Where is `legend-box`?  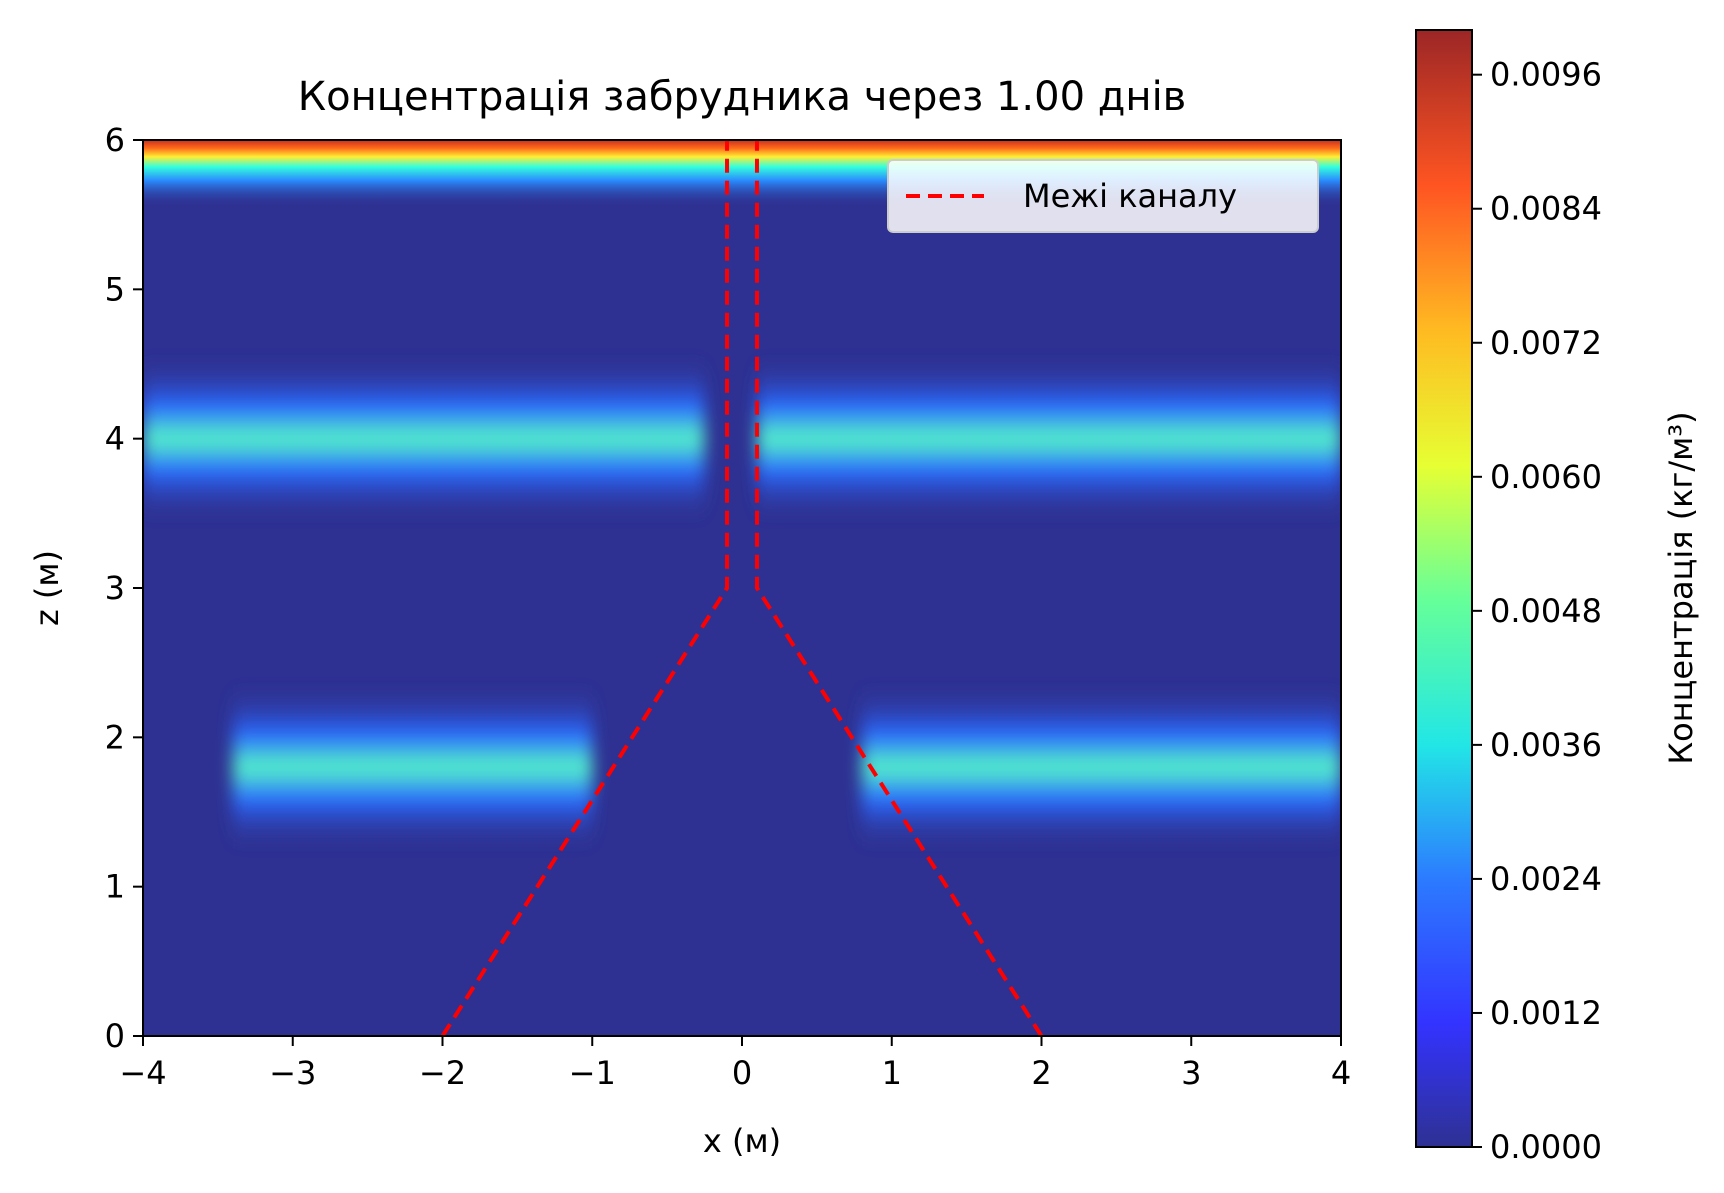
legend-box is located at coordinates (1103, 196).